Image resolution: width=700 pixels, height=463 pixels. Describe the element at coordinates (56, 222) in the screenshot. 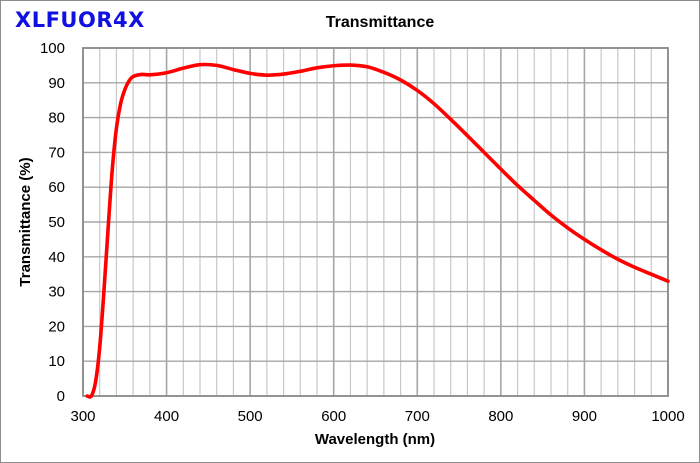

I see `y-tick-label: 50` at that location.